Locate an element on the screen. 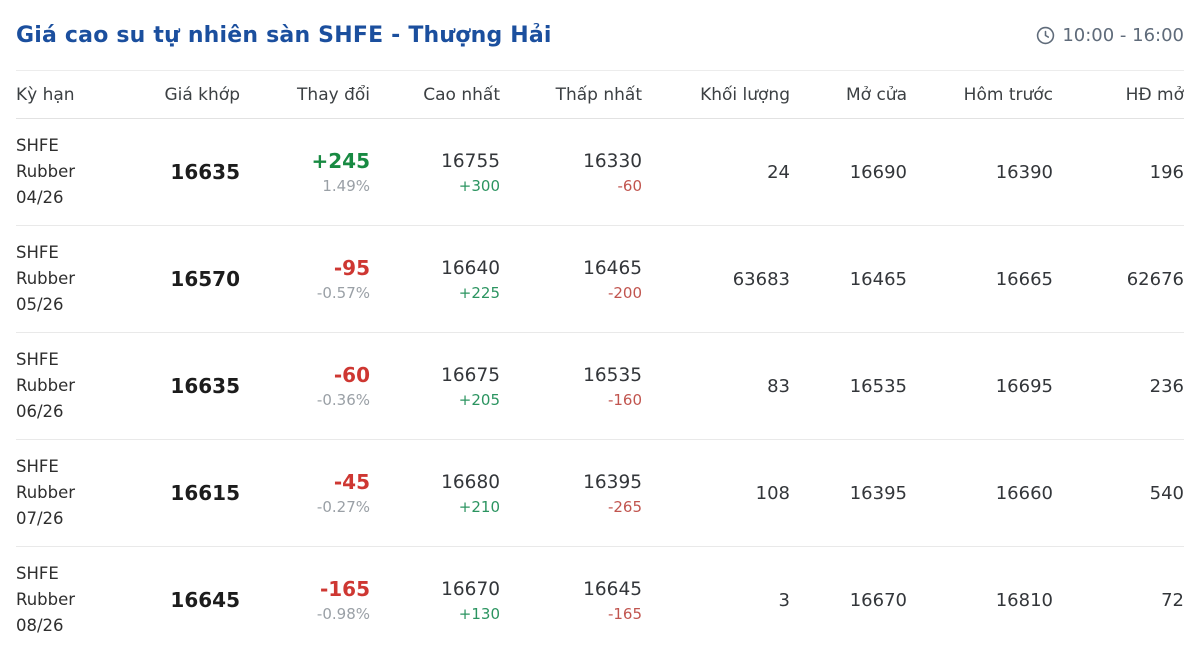 The height and width of the screenshot is (654, 1200). contract-cell: SHFE Rubber 07/26 is located at coordinates (76, 493).